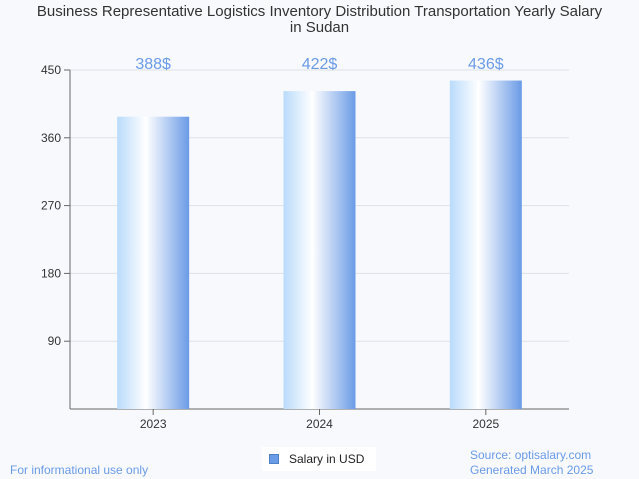 This screenshot has height=479, width=639. What do you see at coordinates (153, 424) in the screenshot?
I see `x-tick-label: 2023` at bounding box center [153, 424].